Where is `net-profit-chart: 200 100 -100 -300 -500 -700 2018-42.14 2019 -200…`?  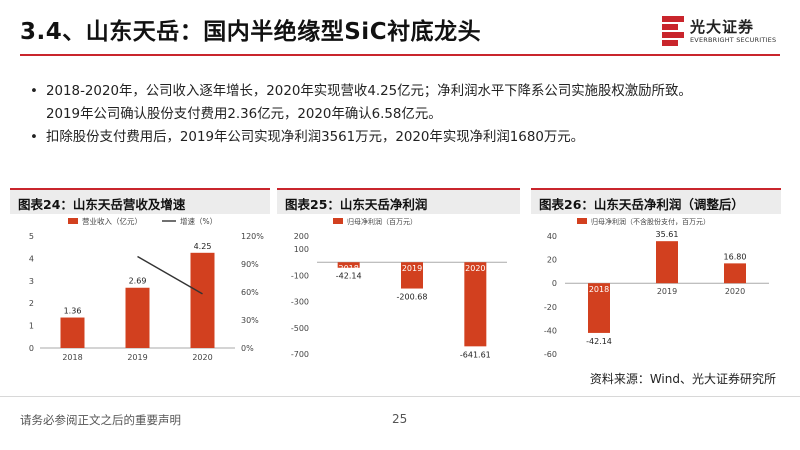 net-profit-chart: 200 100 -100 -300 -500 -700 2018-42.14 2019 -200… is located at coordinates (399, 288).